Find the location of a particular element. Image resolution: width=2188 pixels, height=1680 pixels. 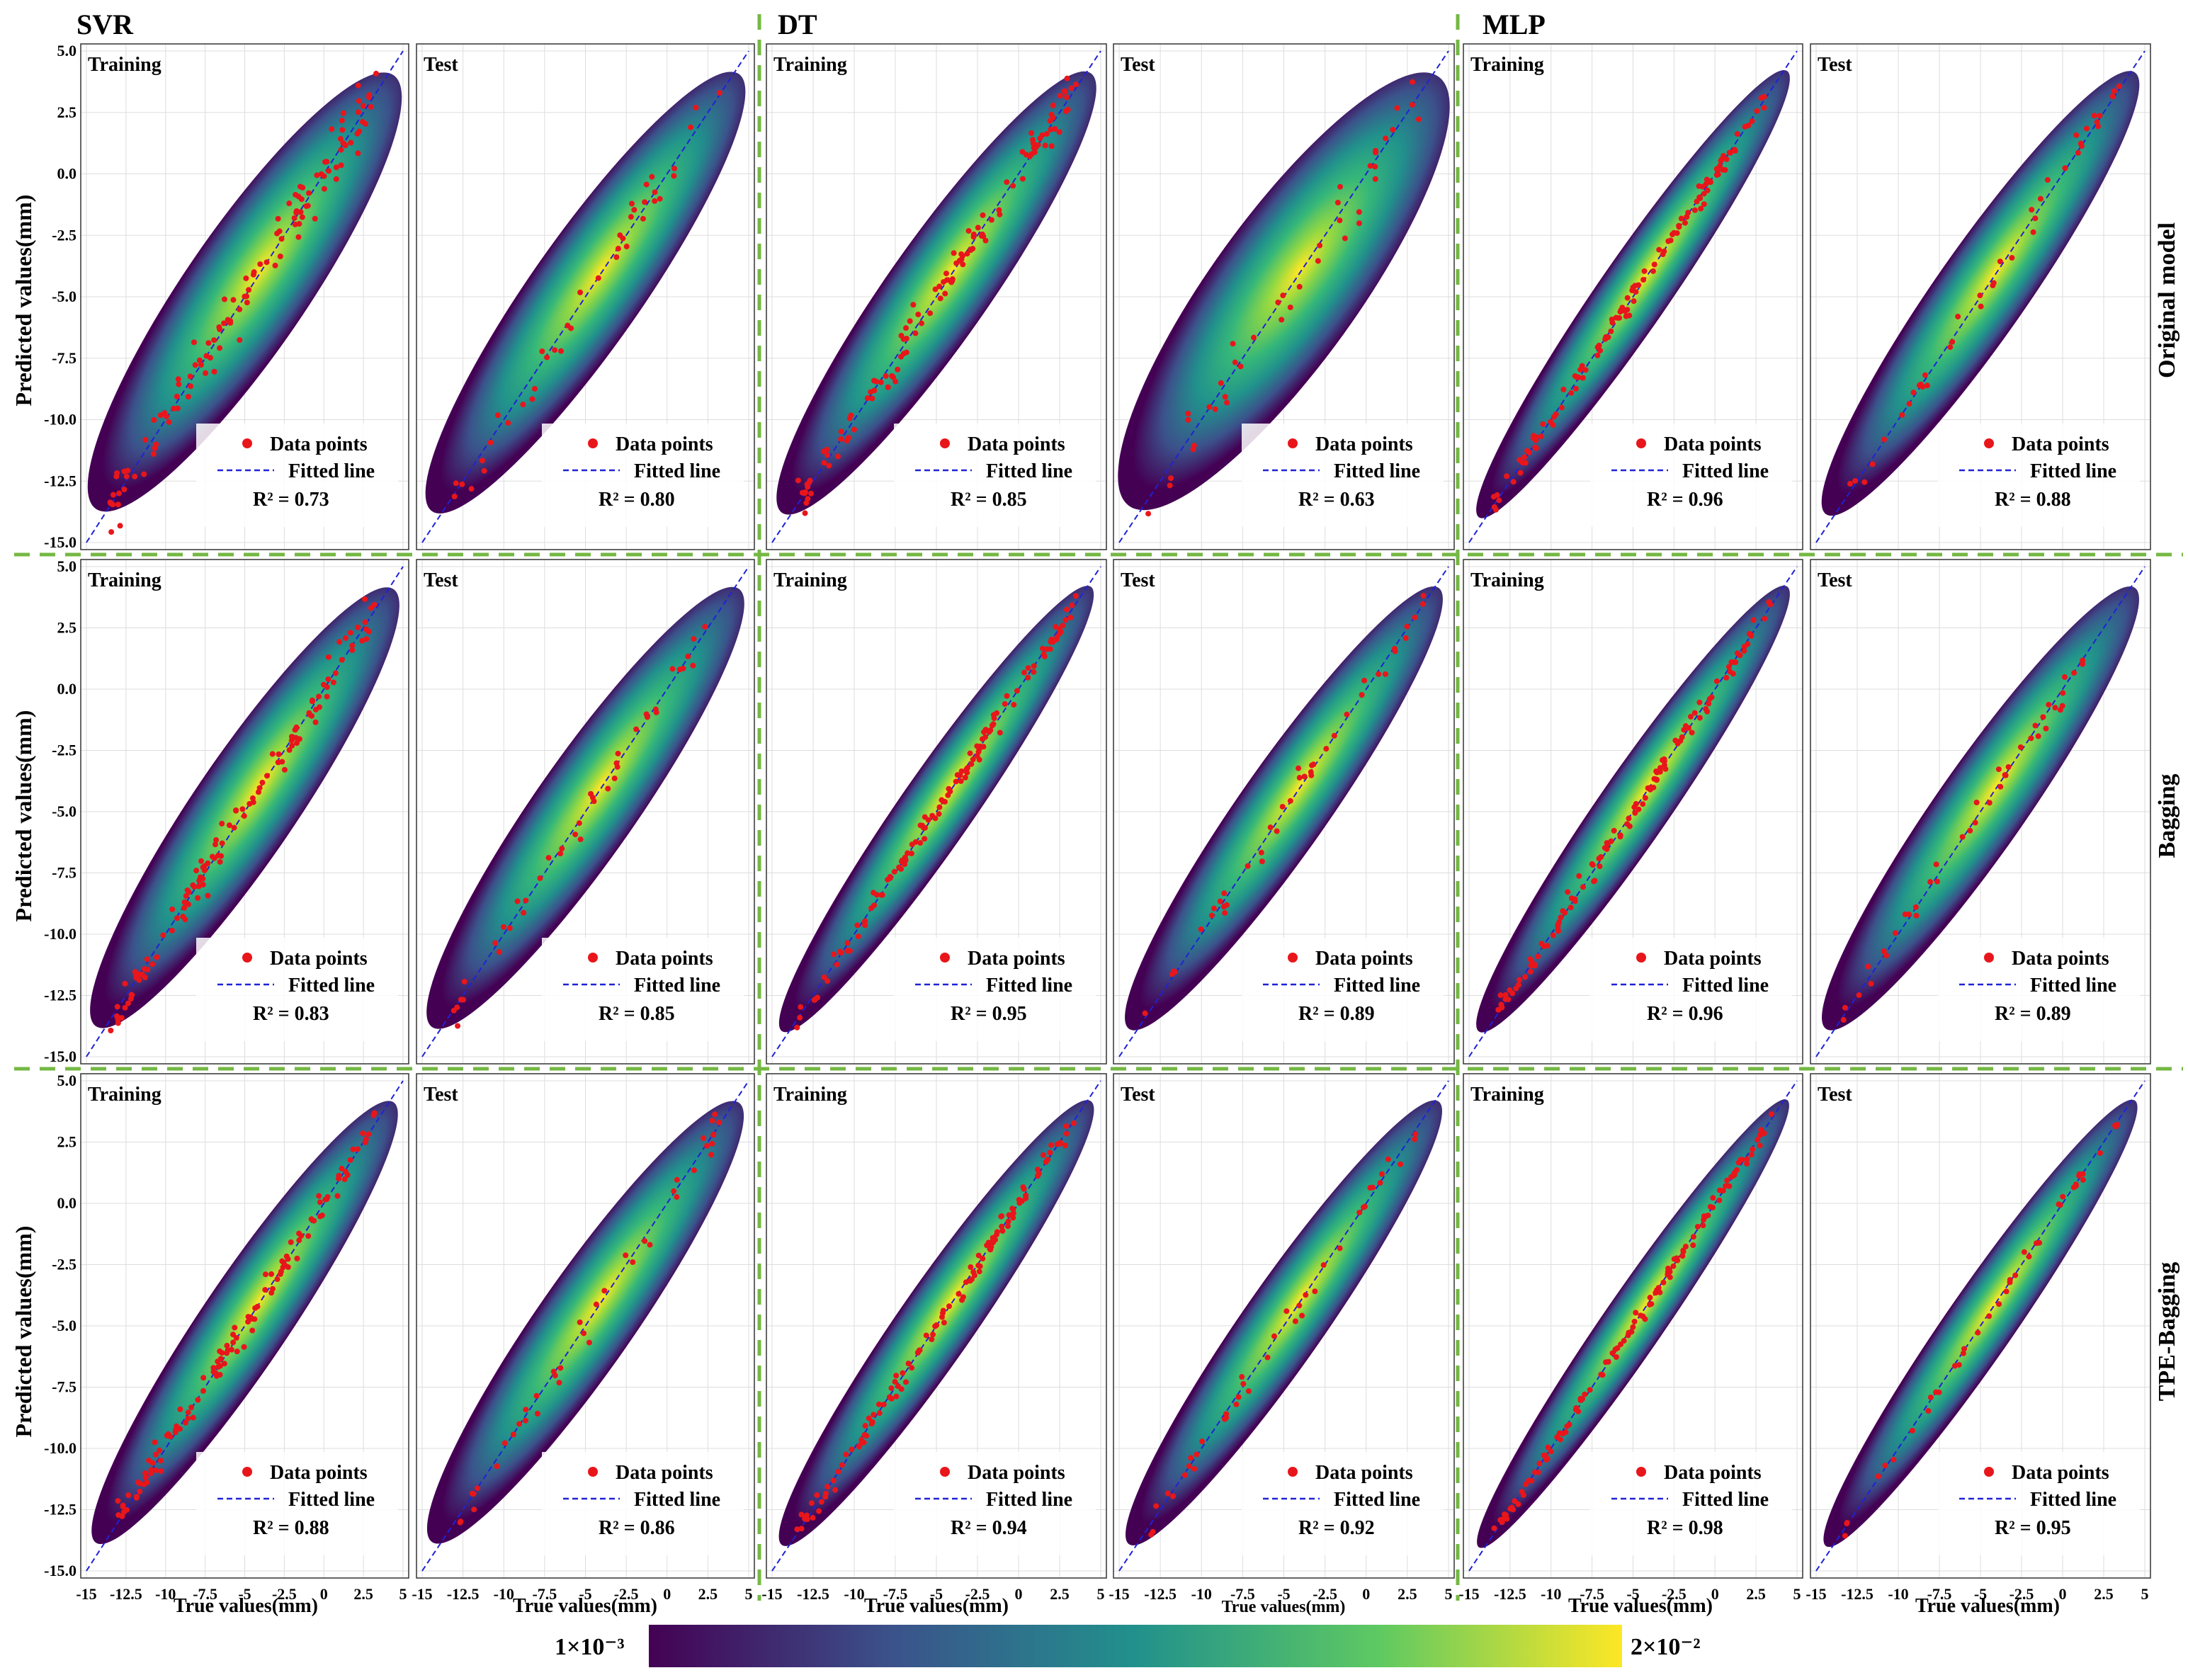

colorbar-max-label: 2×10⁻² is located at coordinates (1666, 1647).